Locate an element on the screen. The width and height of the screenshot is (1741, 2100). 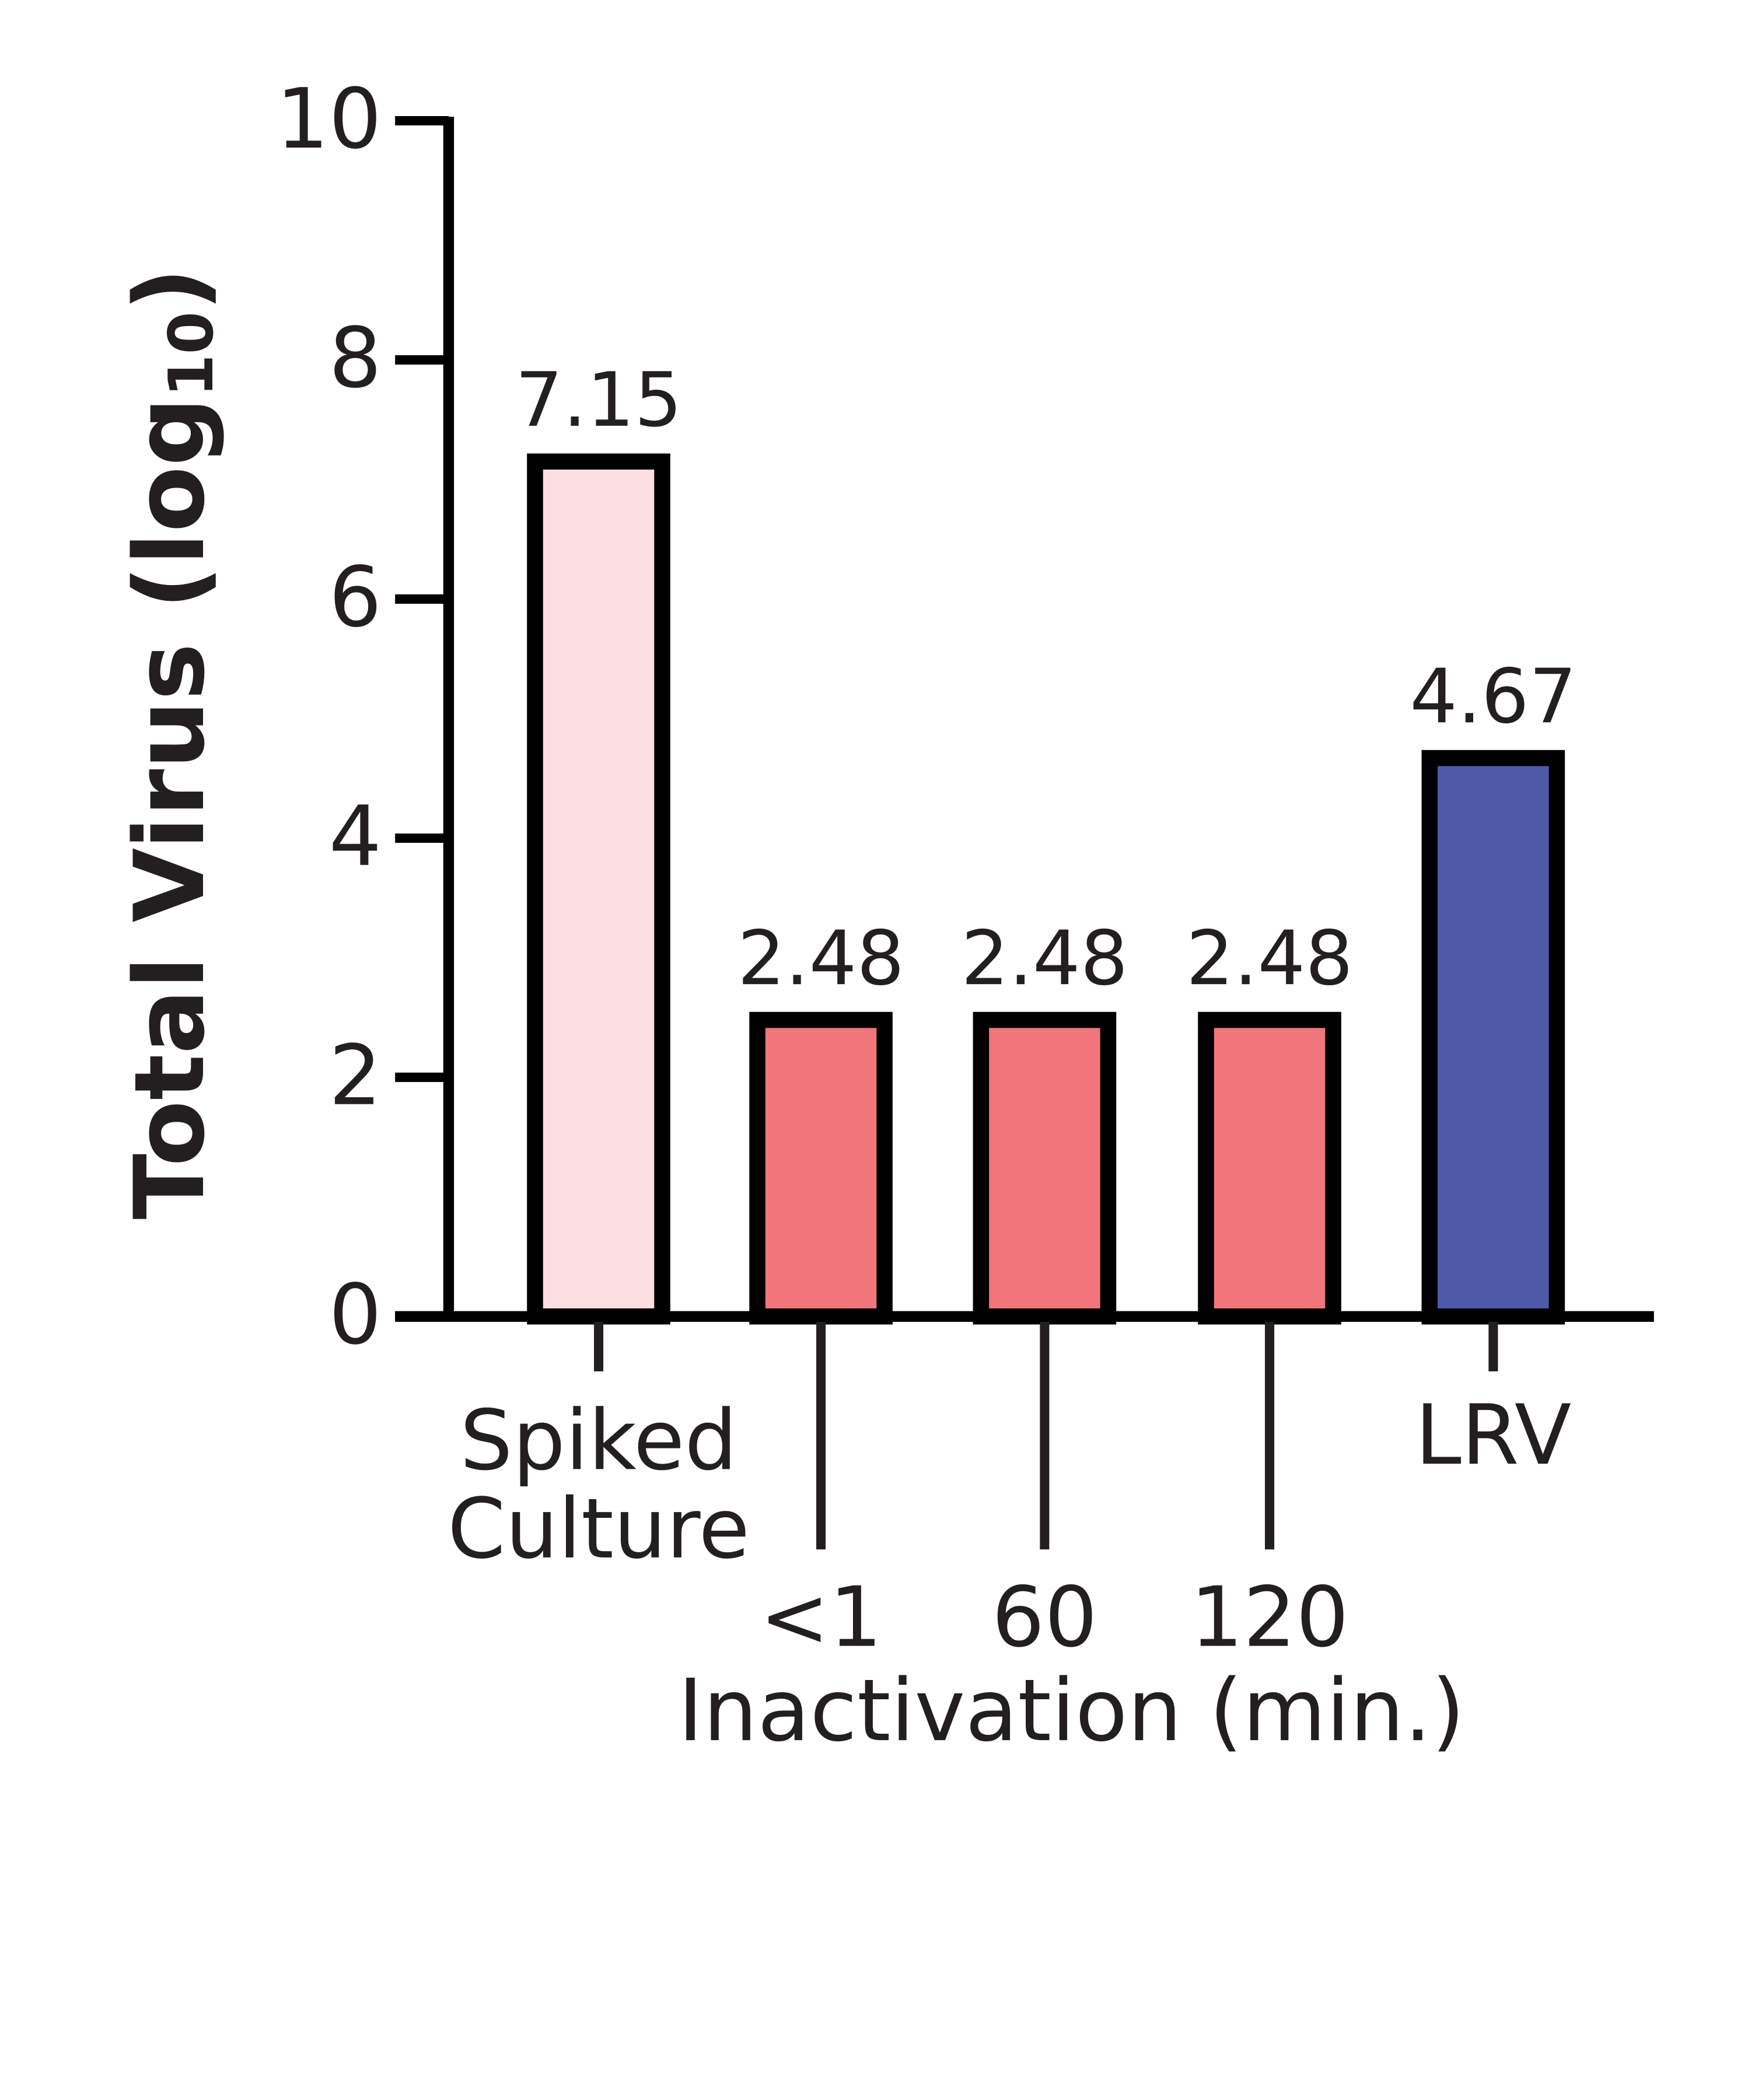
x-tick-label: 60 is located at coordinates (1044, 1617).